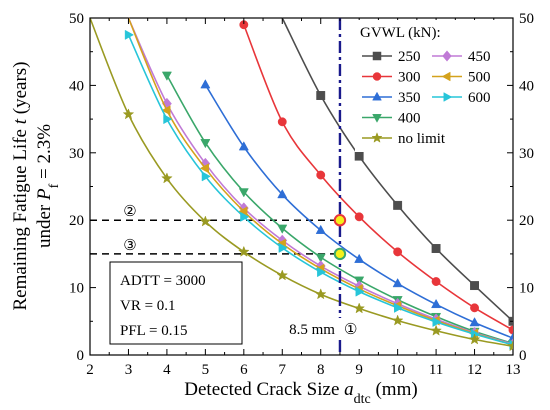  What do you see at coordinates (479, 78) in the screenshot?
I see `legend-label: 500` at bounding box center [479, 78].